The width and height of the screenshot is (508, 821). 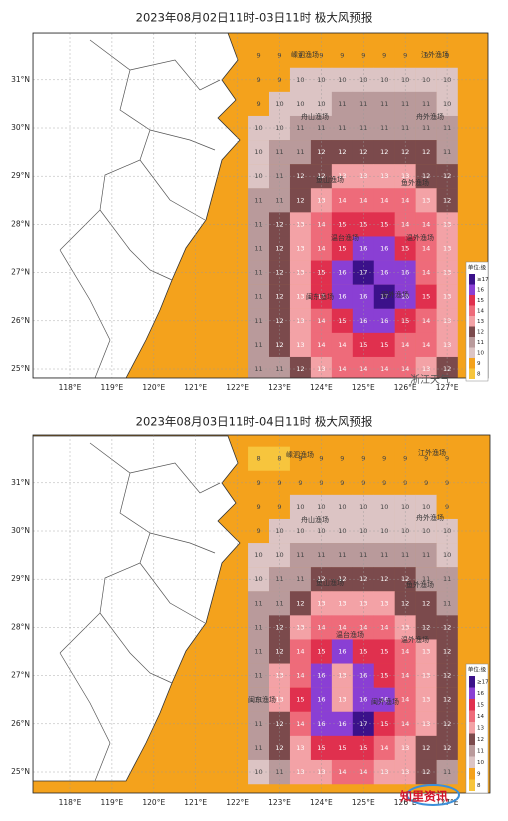 I want to click on wind-value: 17, so click(x=363, y=273).